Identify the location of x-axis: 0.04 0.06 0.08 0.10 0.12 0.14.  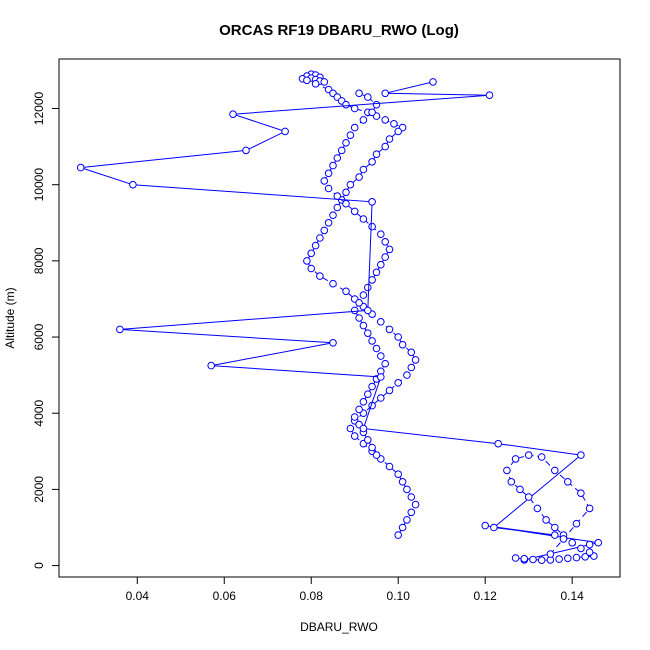
(355, 590).